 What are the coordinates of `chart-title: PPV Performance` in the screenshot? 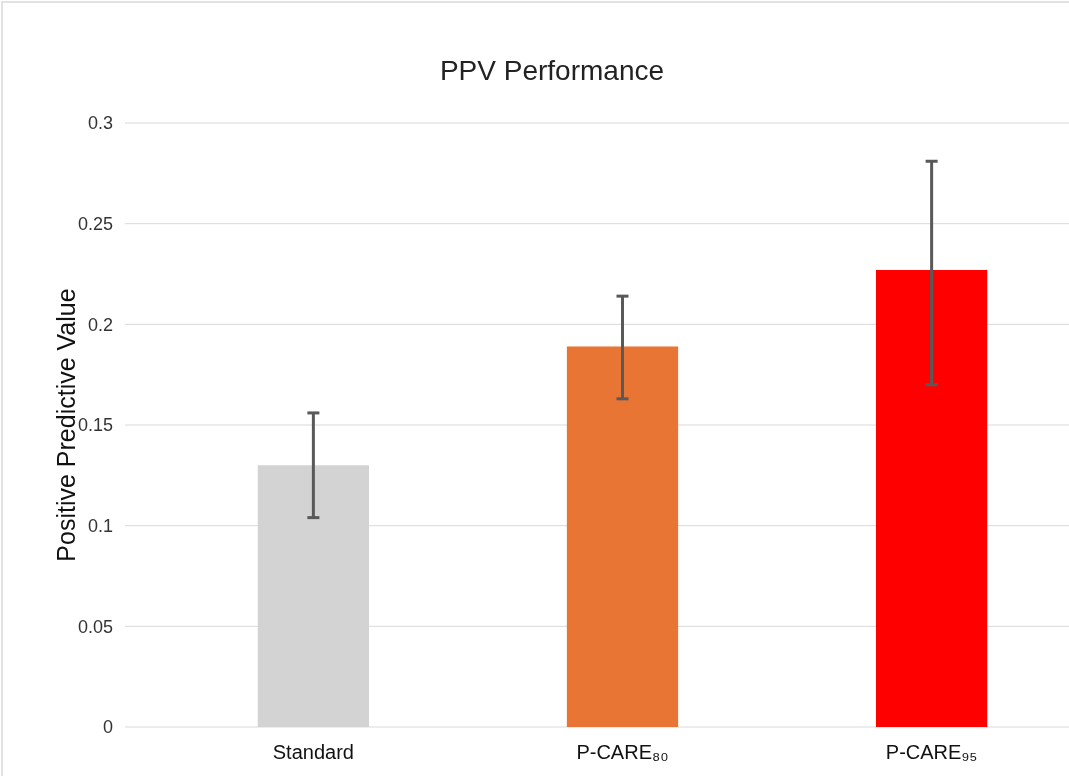 It's located at (552, 70).